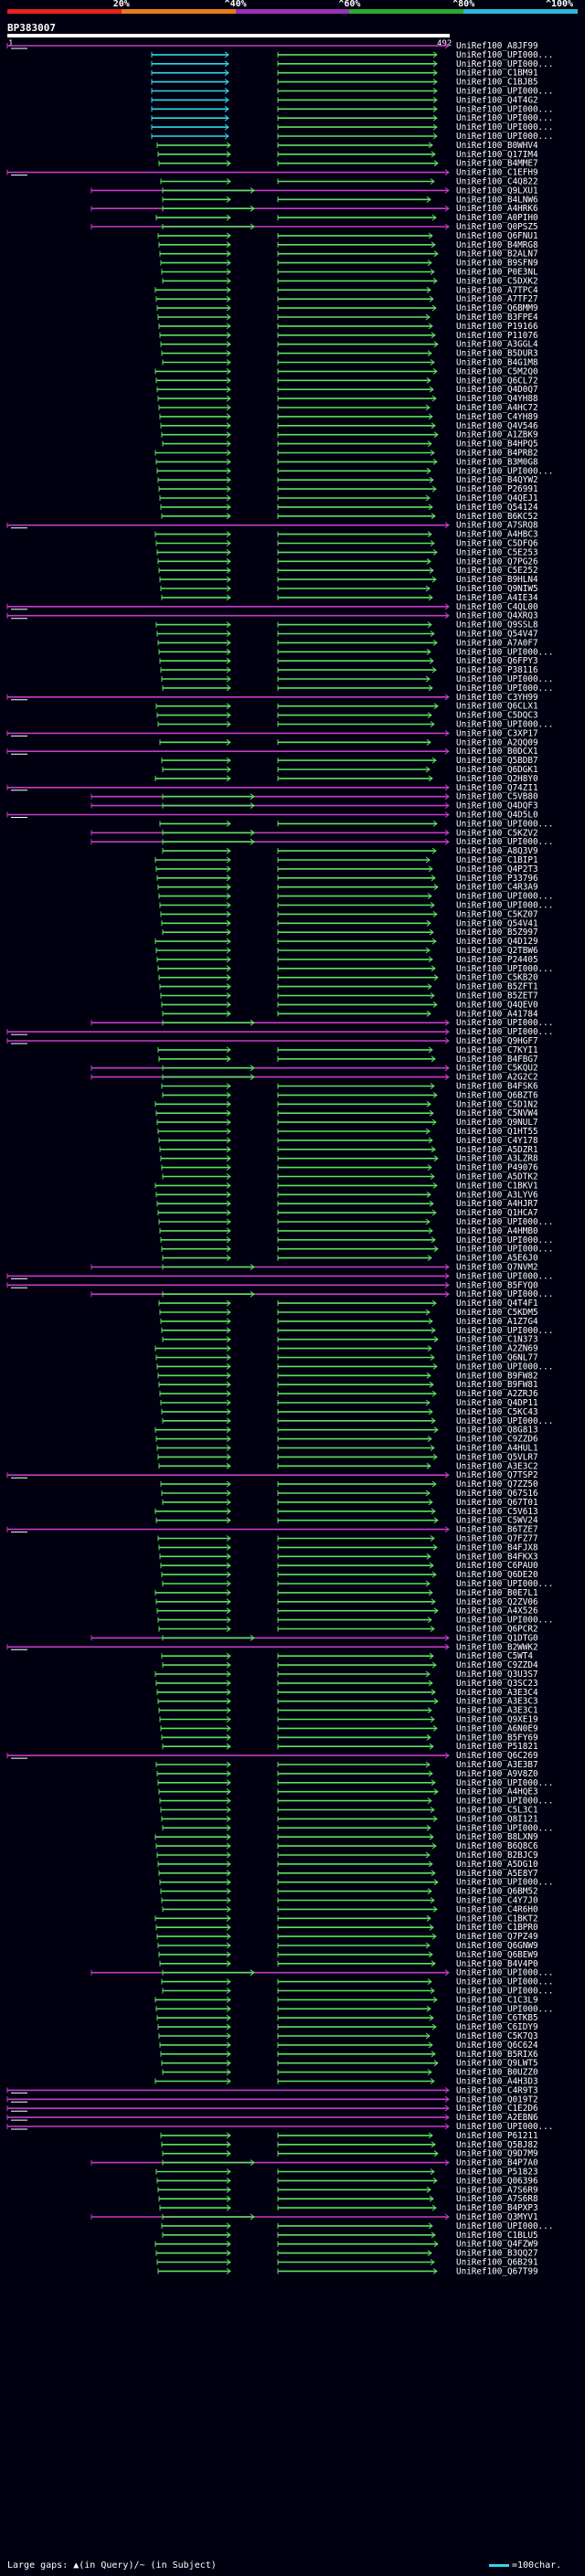  I want to click on hit-name: UniRef100_Q4QEJ1, so click(497, 498).